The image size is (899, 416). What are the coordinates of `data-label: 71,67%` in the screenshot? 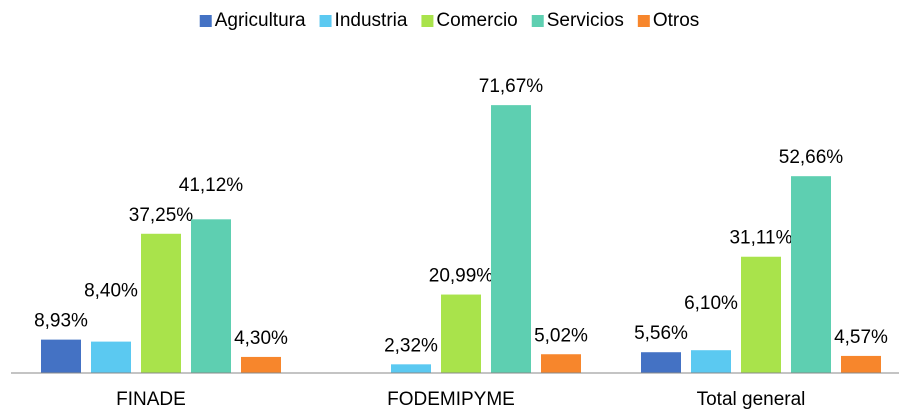 It's located at (511, 86).